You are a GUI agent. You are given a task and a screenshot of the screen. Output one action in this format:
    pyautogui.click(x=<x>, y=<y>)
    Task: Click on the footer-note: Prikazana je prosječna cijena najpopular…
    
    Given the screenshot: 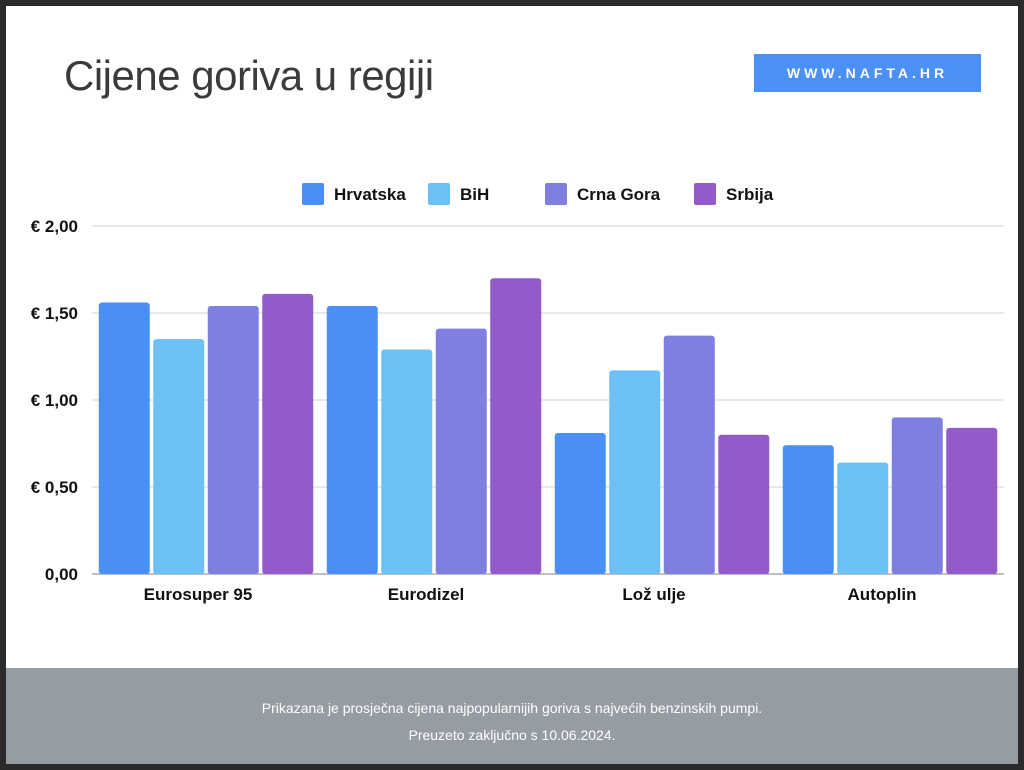 What is the action you would take?
    pyautogui.click(x=512, y=708)
    